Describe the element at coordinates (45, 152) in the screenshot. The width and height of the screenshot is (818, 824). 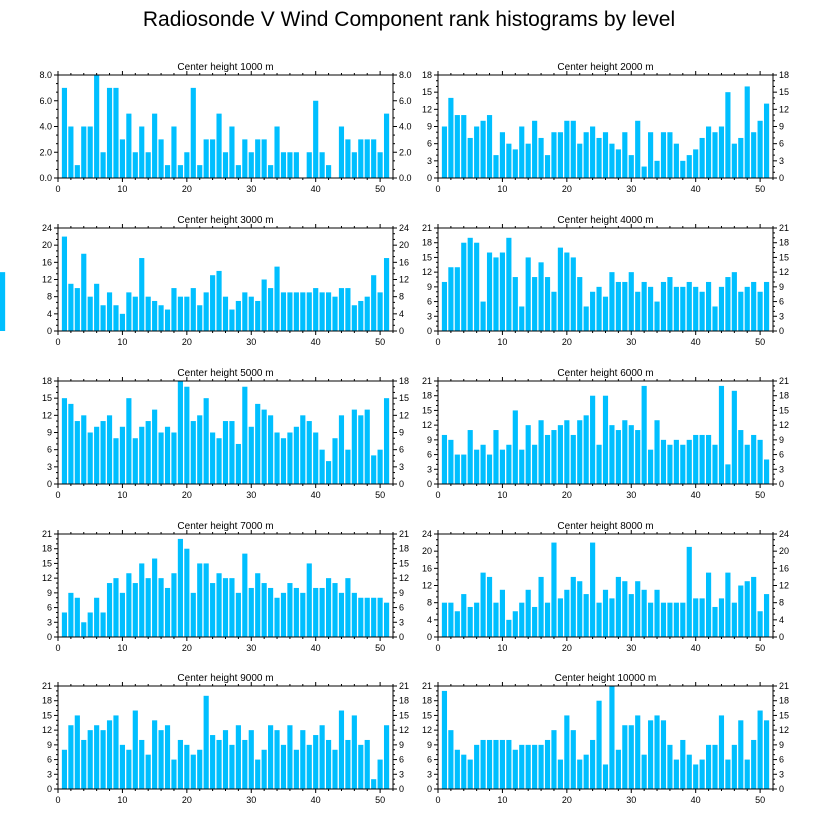
I see `y-tick-label: 2.0` at that location.